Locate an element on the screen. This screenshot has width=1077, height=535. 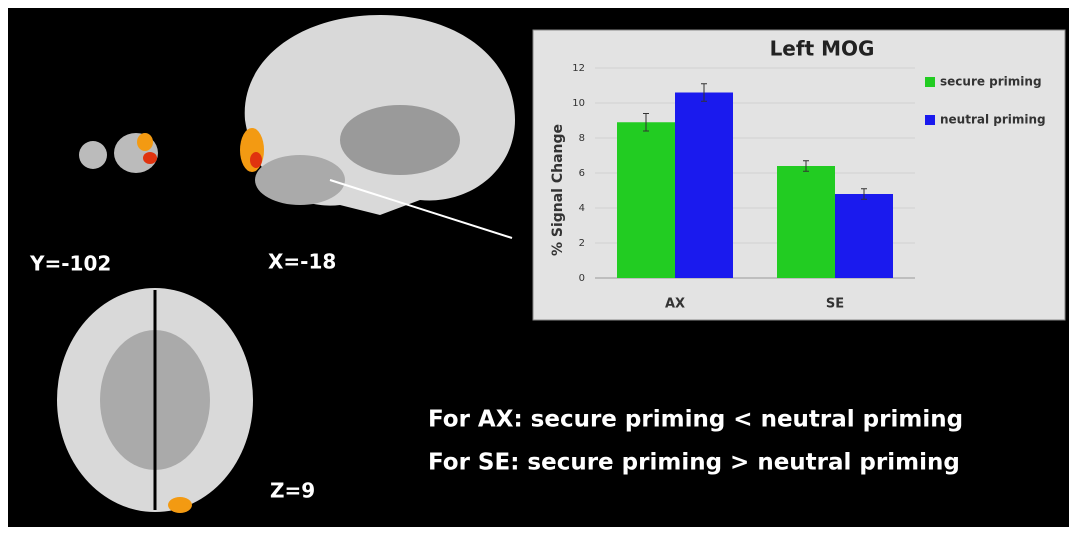
x-tick-label: AX is located at coordinates (675, 304).